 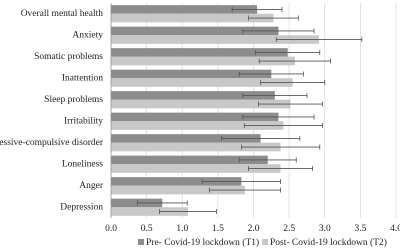 I want to click on x-tick-label: 0.5, so click(x=147, y=229).